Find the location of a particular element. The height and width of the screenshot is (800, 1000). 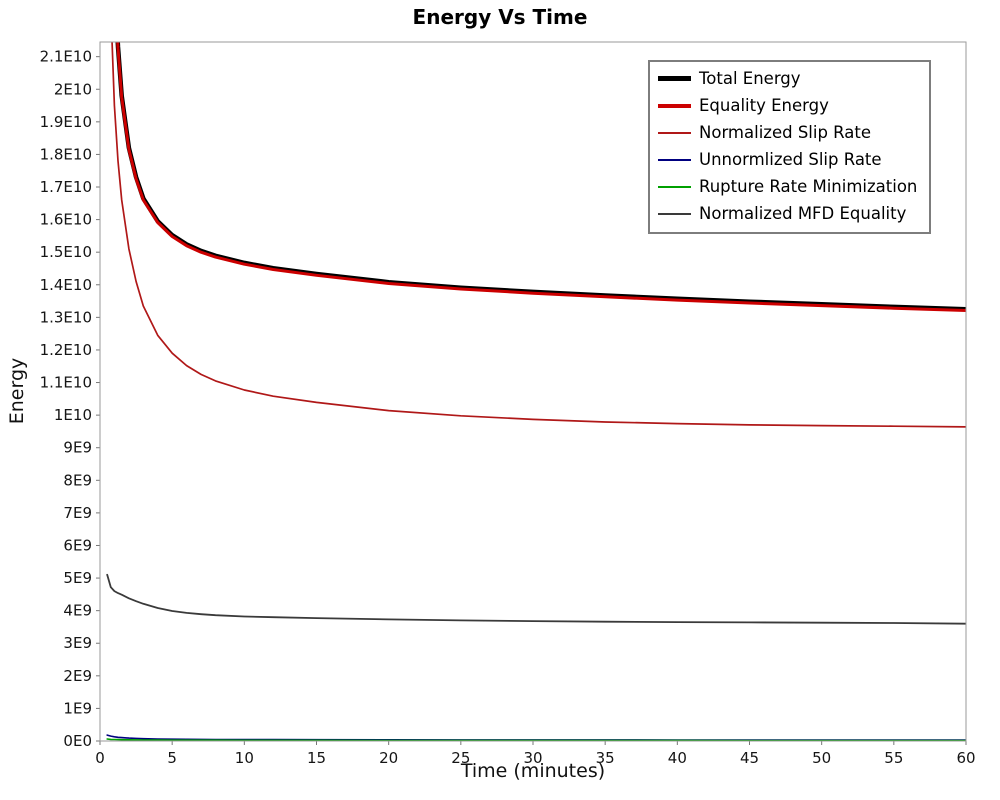

legend-swatch-rupture-rate-minimization is located at coordinates (674, 186).